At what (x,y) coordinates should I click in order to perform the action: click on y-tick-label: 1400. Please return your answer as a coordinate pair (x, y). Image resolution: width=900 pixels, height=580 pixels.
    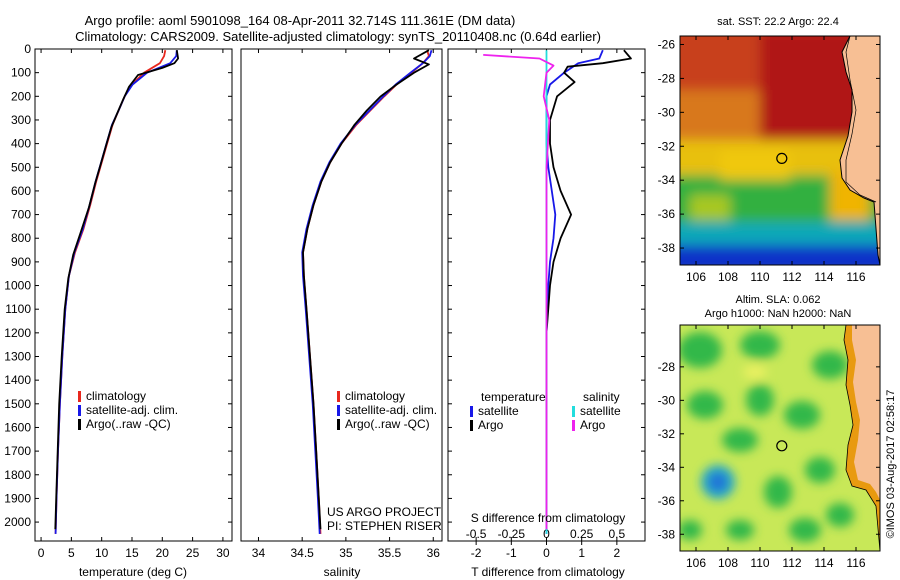
    Looking at the image, I should click on (17, 380).